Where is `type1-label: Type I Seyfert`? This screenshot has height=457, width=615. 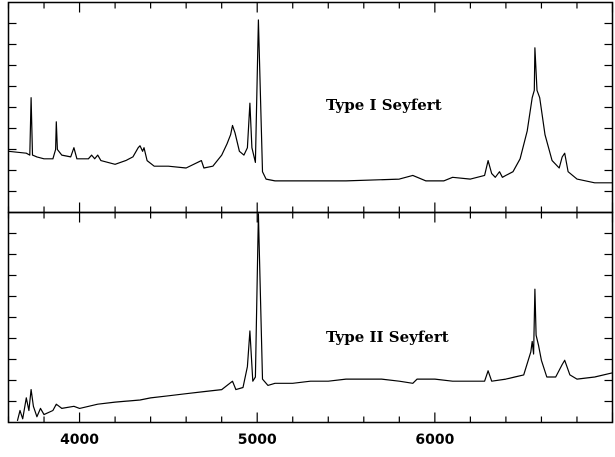
type1-label: Type I Seyfert is located at coordinates (384, 105).